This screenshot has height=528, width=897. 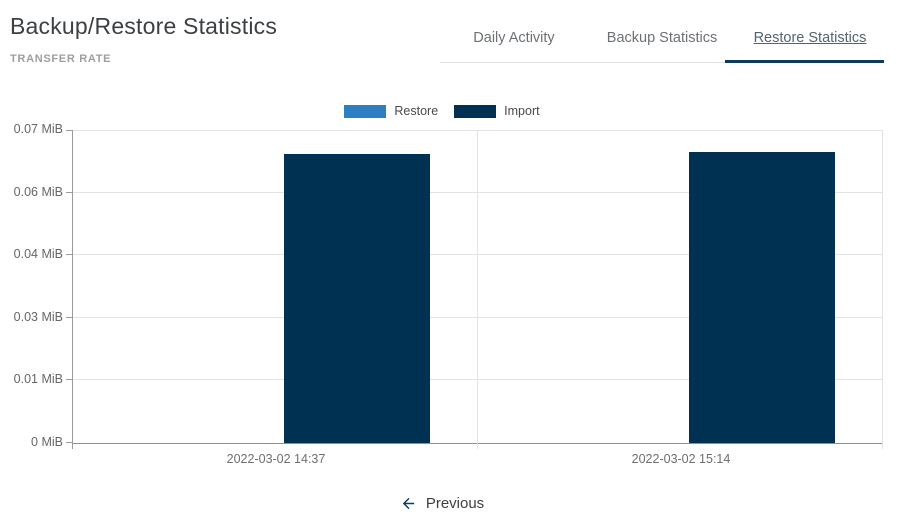 I want to click on tab-label: Daily Activity, so click(x=514, y=38).